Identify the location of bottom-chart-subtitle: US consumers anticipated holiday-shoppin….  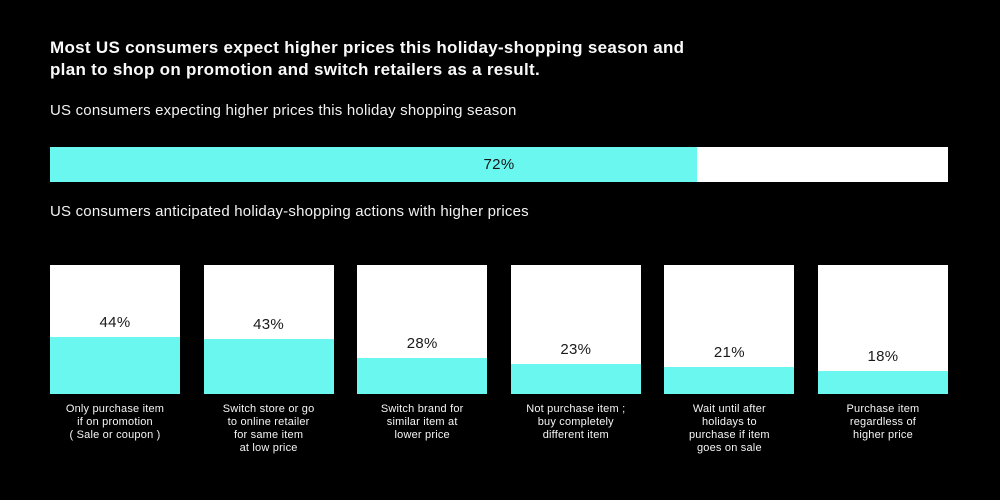
(289, 211).